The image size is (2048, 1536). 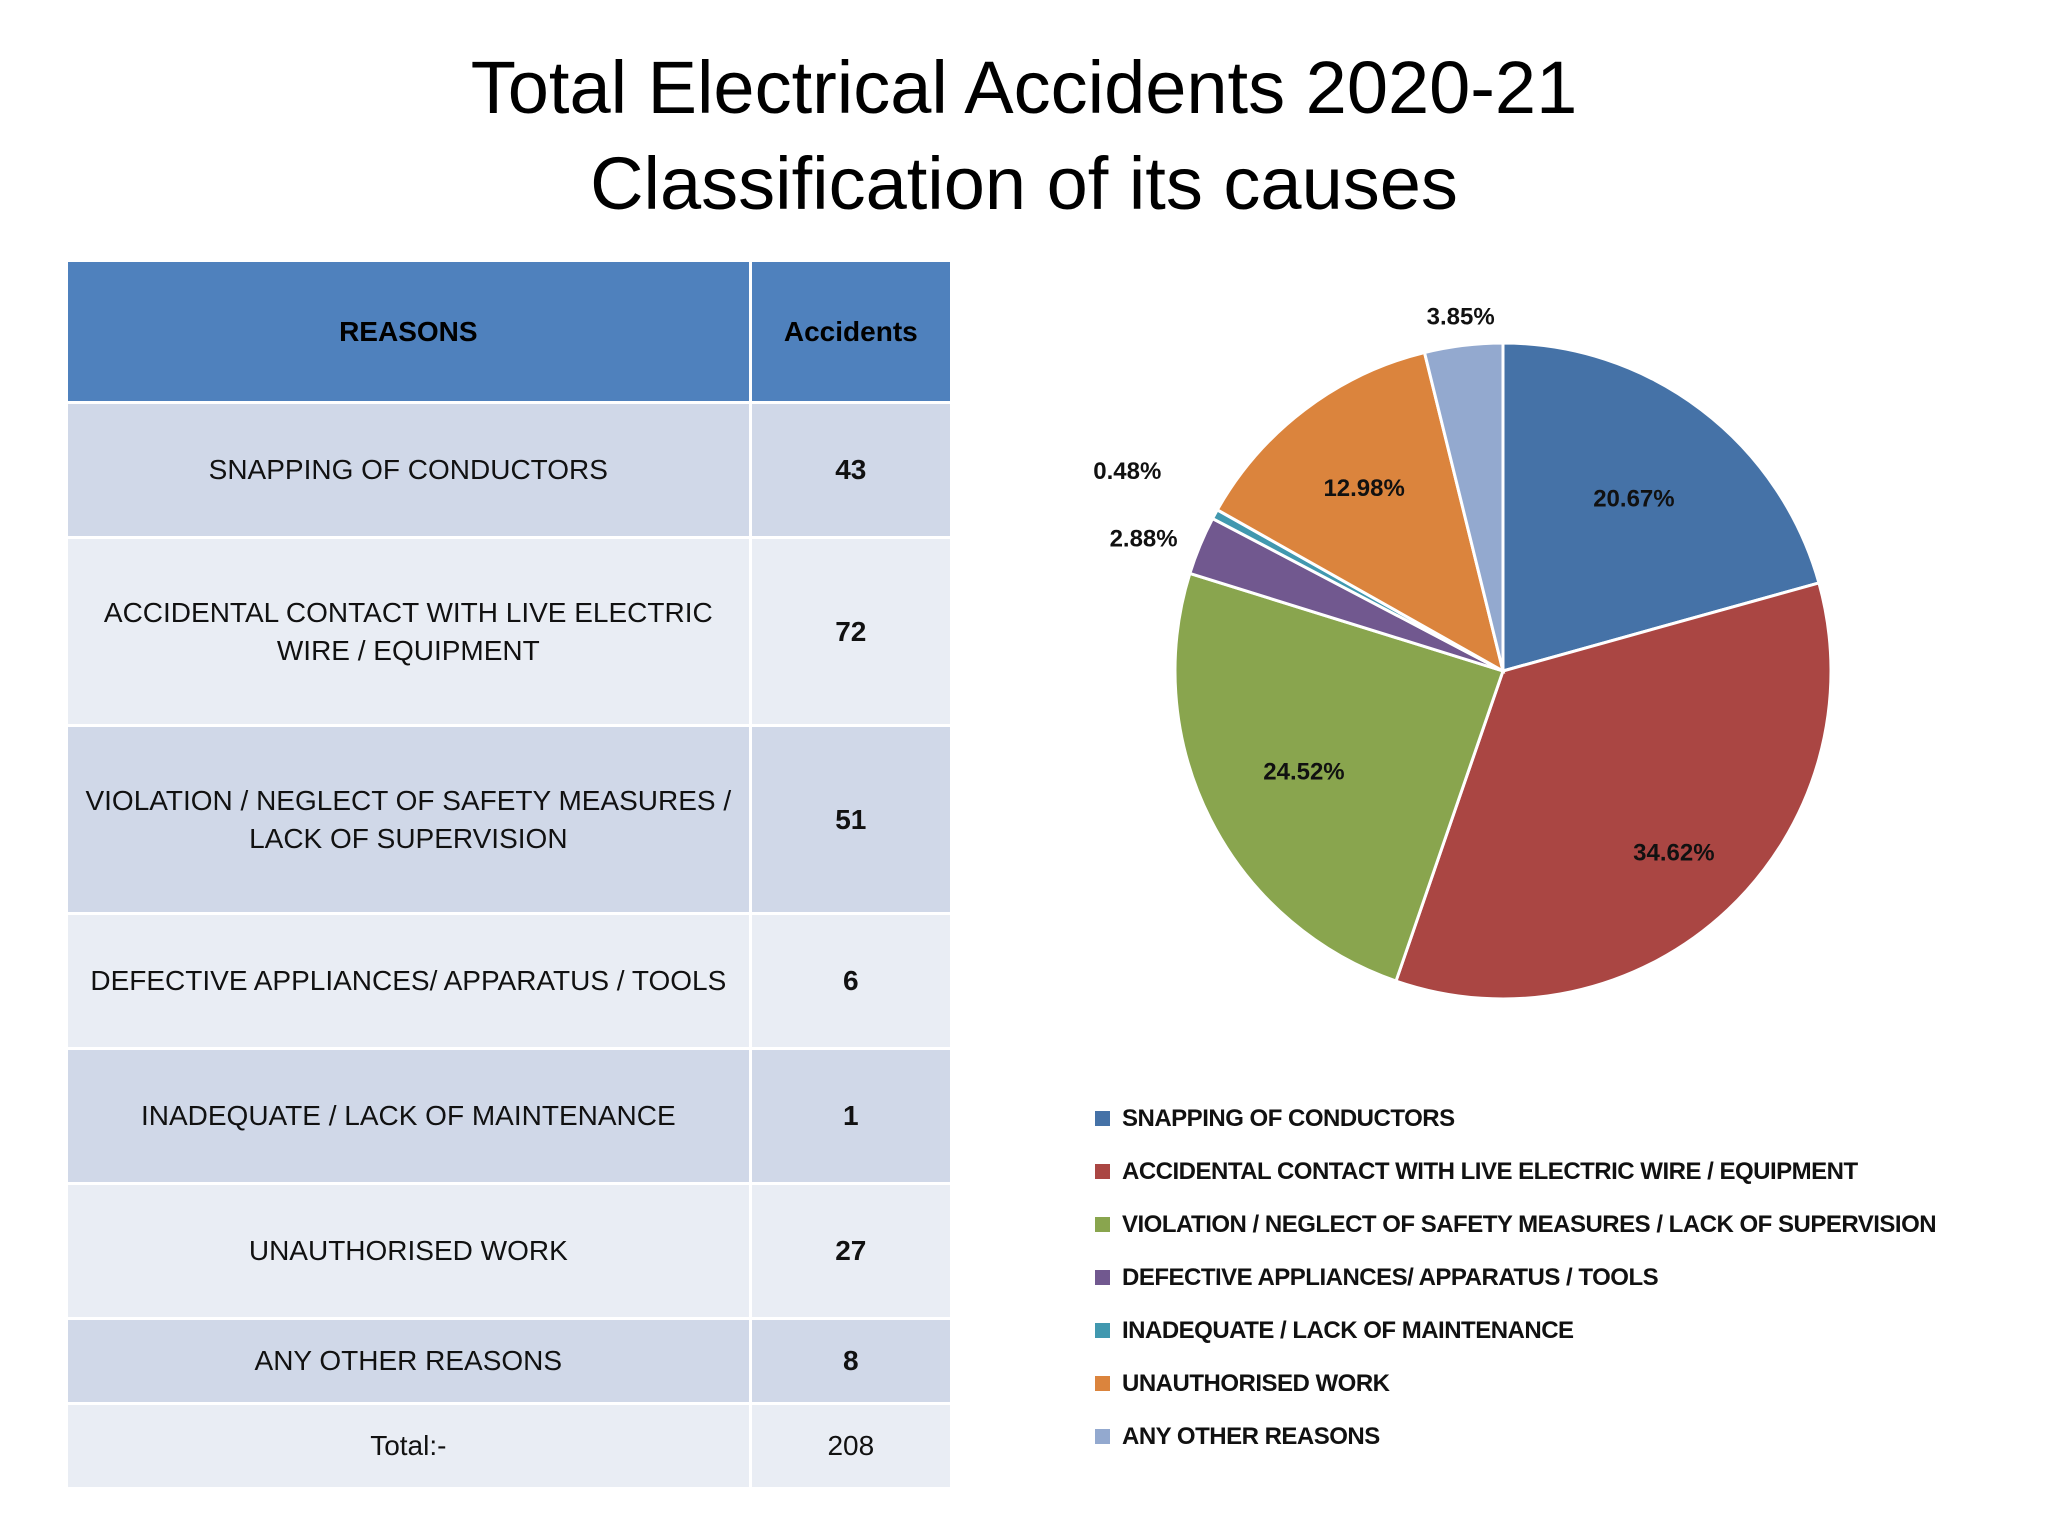 What do you see at coordinates (851, 1116) in the screenshot?
I see `accidents-cell: 1` at bounding box center [851, 1116].